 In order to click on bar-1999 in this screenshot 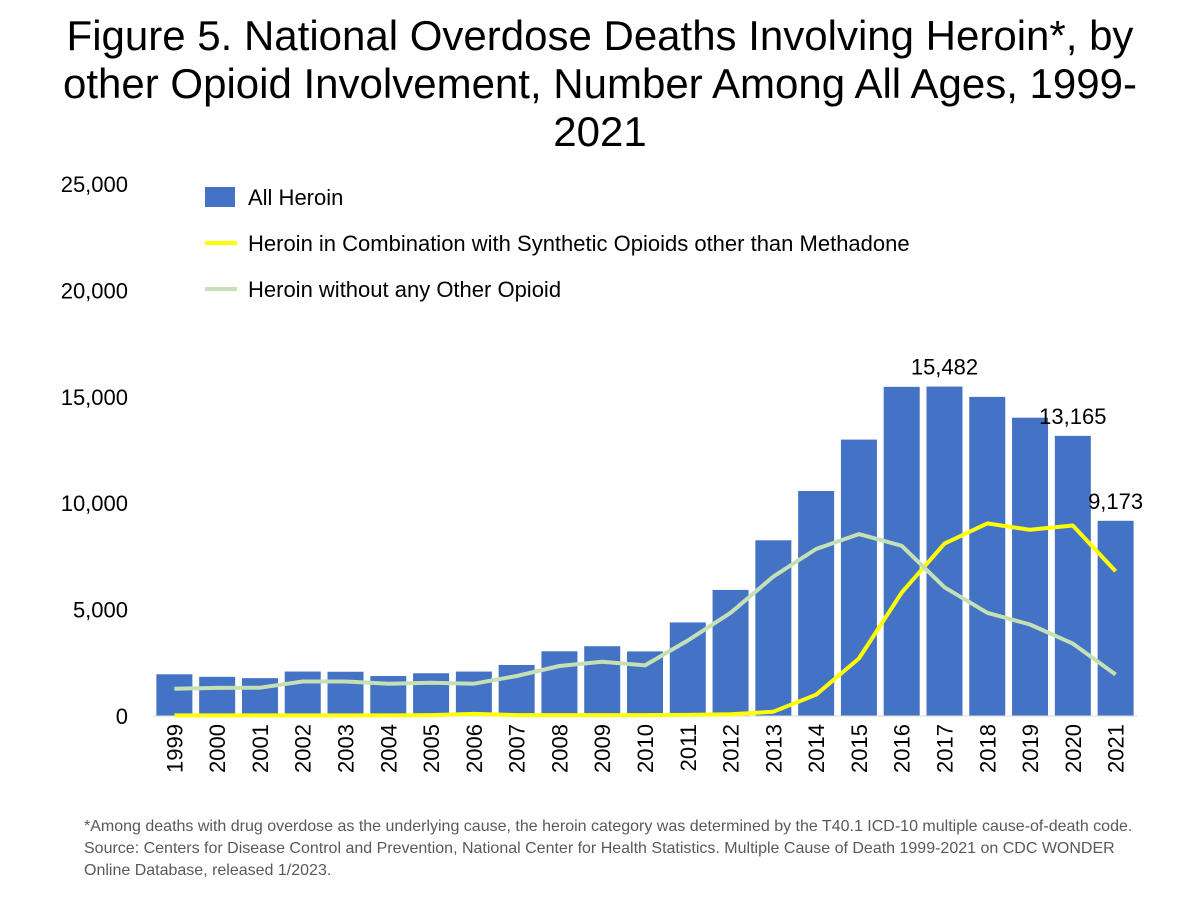, I will do `click(174, 695)`.